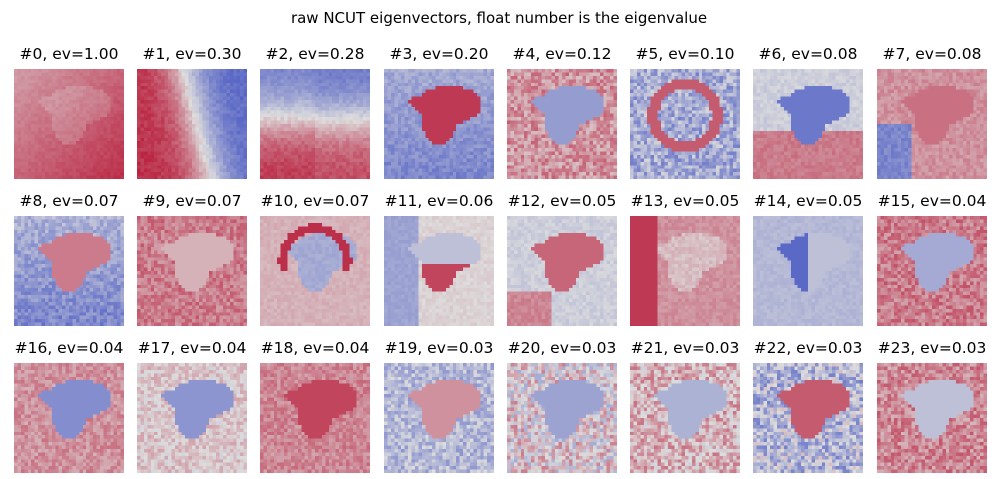 Image resolution: width=998 pixels, height=479 pixels. I want to click on panel-title: #9, ev=0.07, so click(192, 201).